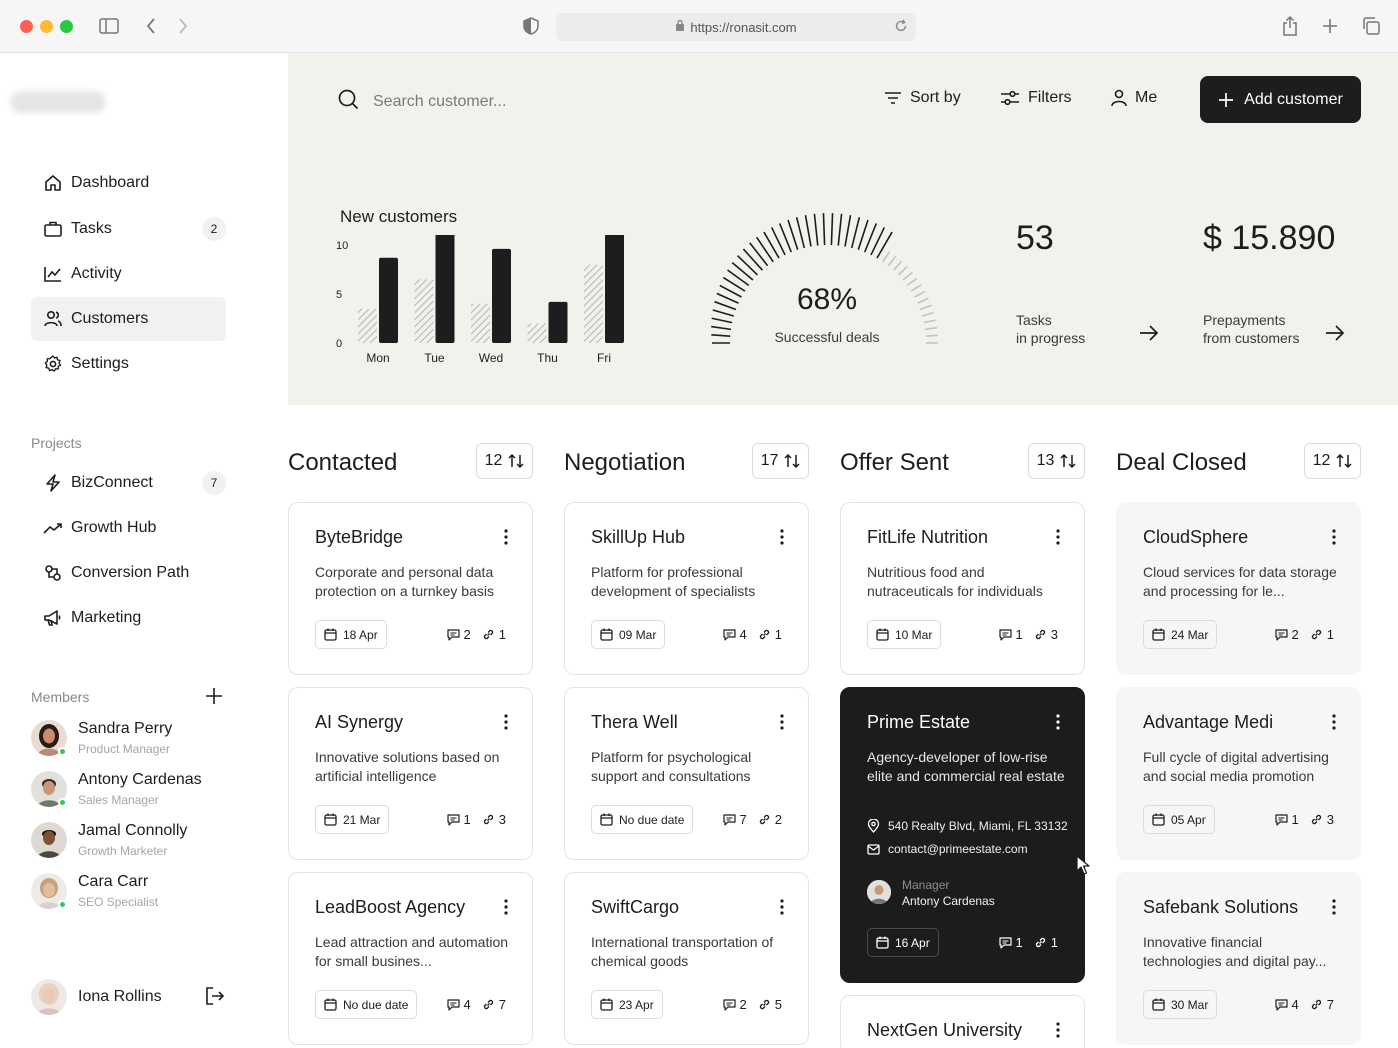 The image size is (1398, 1048). I want to click on sidebar-item-marketing: Marketing, so click(128, 618).